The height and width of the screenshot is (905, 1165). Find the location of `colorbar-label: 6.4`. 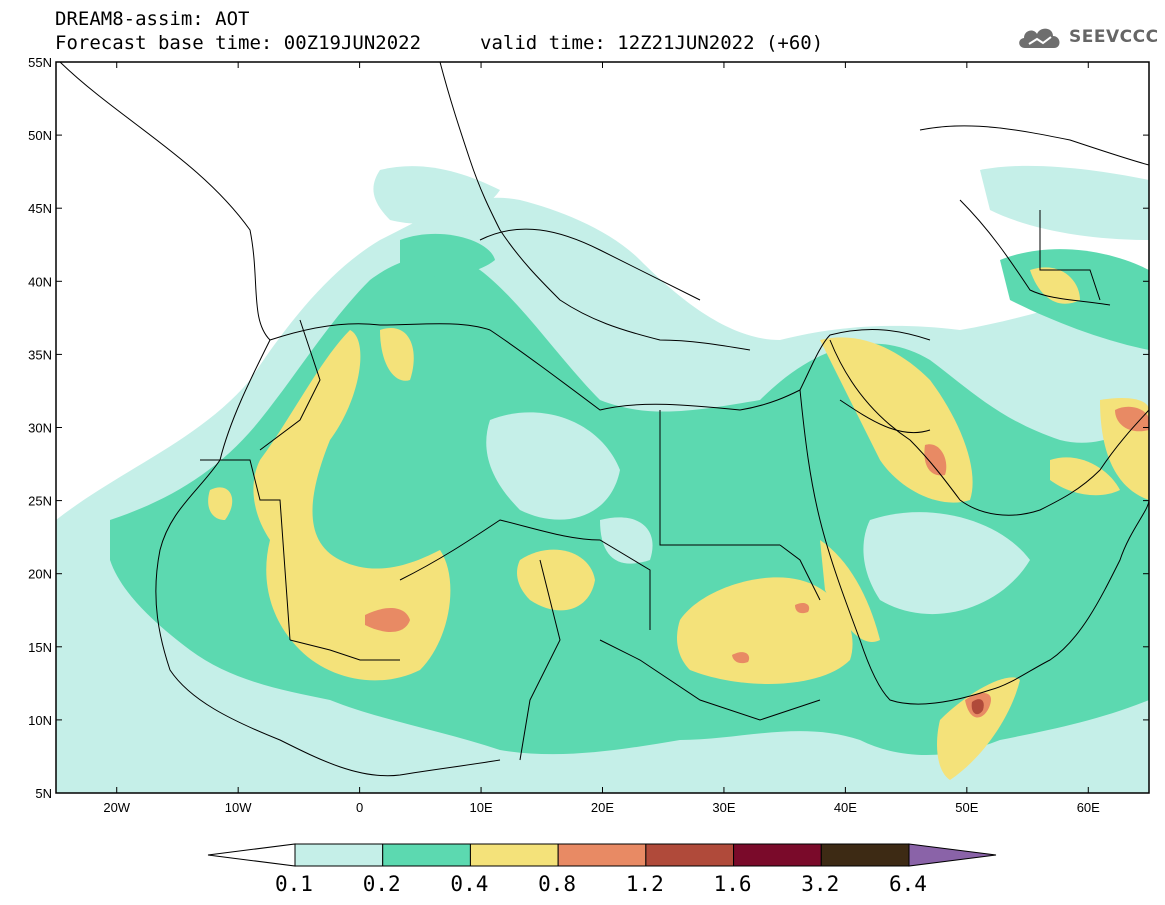

colorbar-label: 6.4 is located at coordinates (908, 884).